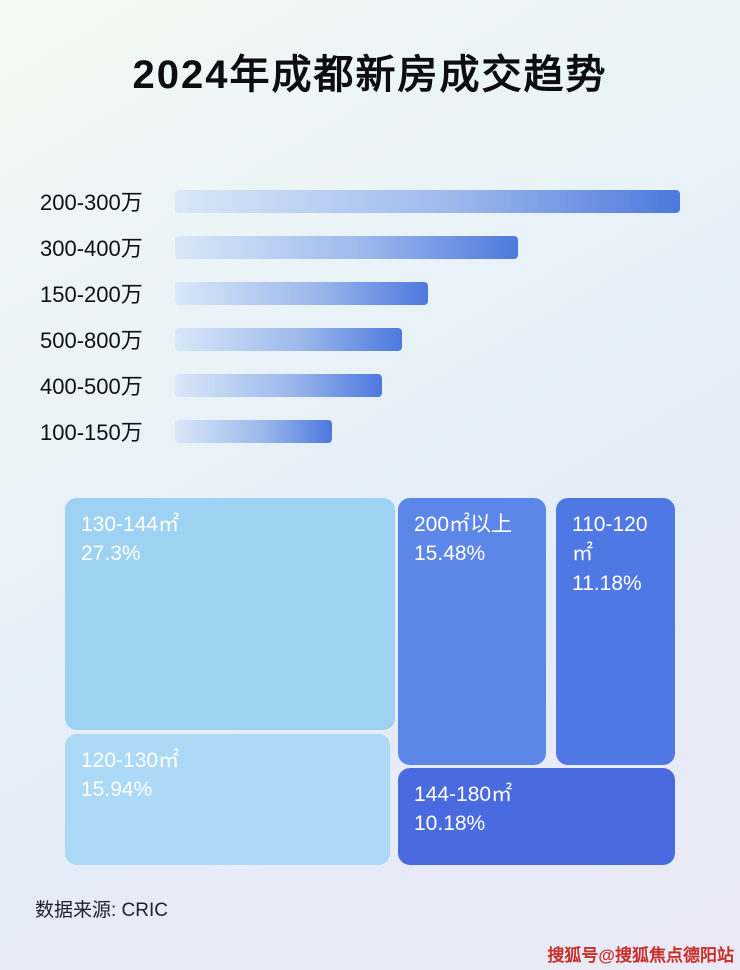 The width and height of the screenshot is (740, 970). I want to click on treemap-box-110-120: 110-120㎡ 11.18%, so click(615, 631).